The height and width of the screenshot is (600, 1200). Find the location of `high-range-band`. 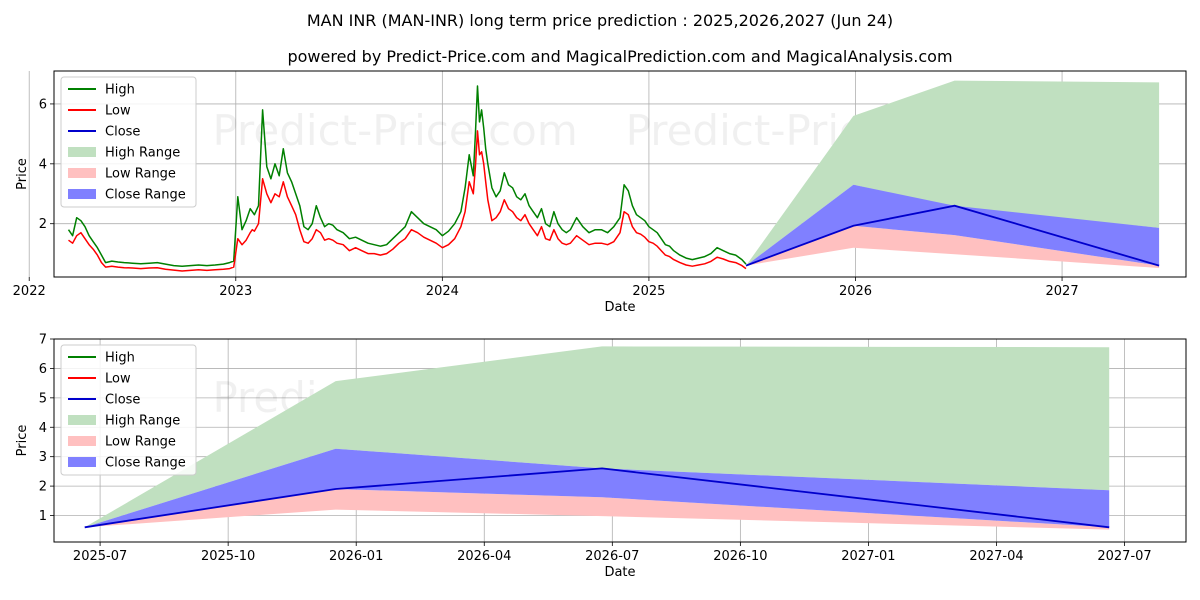

high-range-band is located at coordinates (953, 173).